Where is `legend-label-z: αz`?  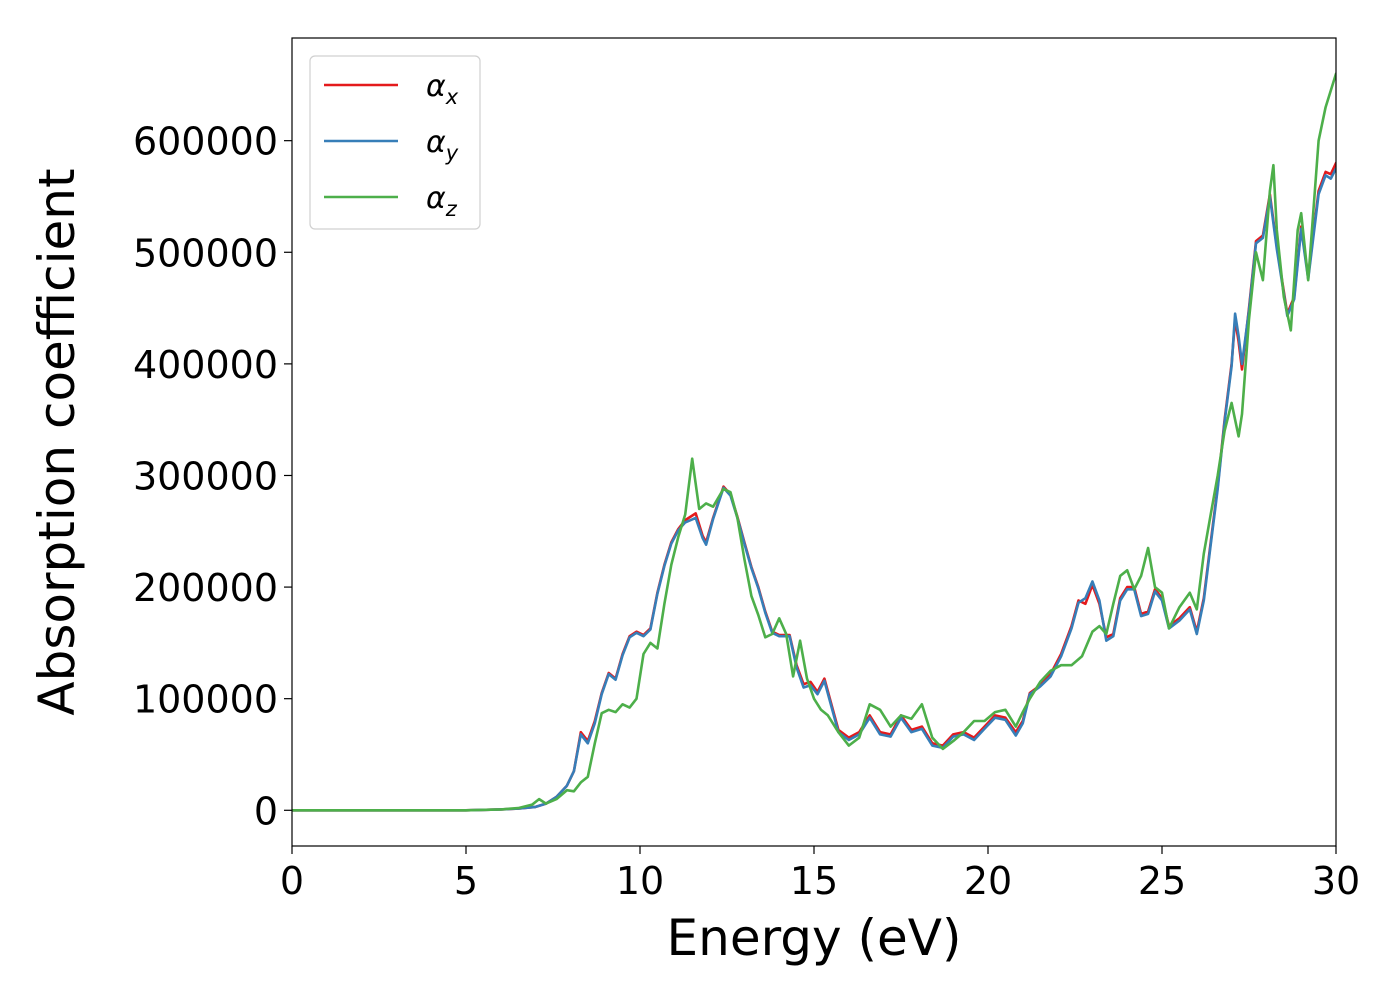 legend-label-z: αz is located at coordinates (442, 201).